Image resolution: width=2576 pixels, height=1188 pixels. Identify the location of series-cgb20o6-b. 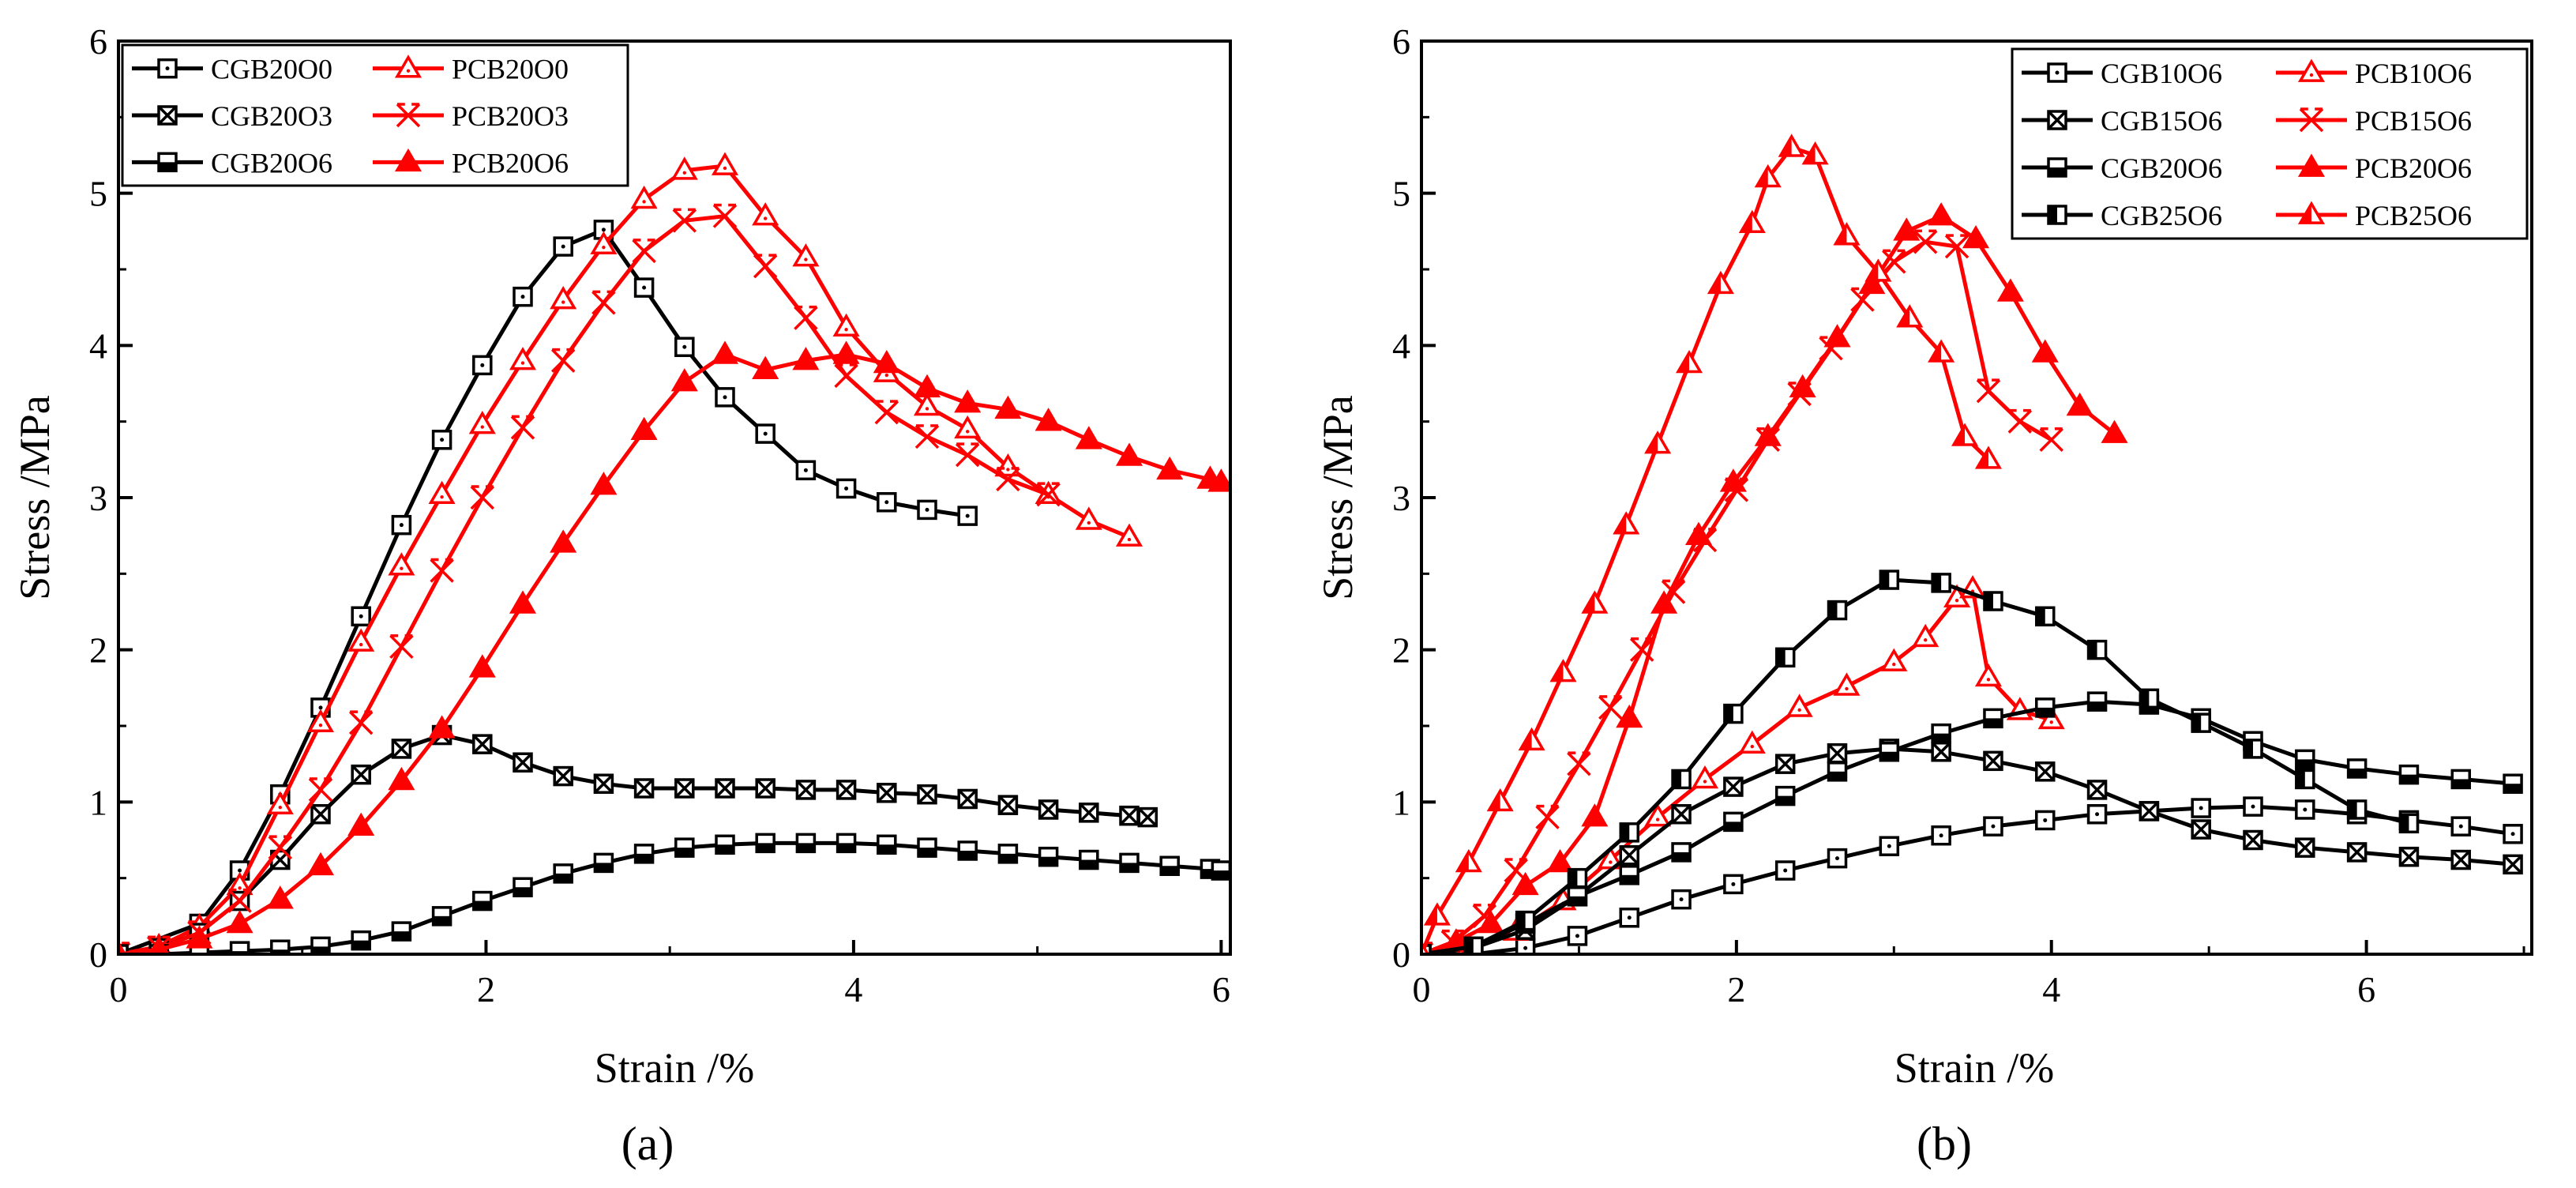
(1971, 822).